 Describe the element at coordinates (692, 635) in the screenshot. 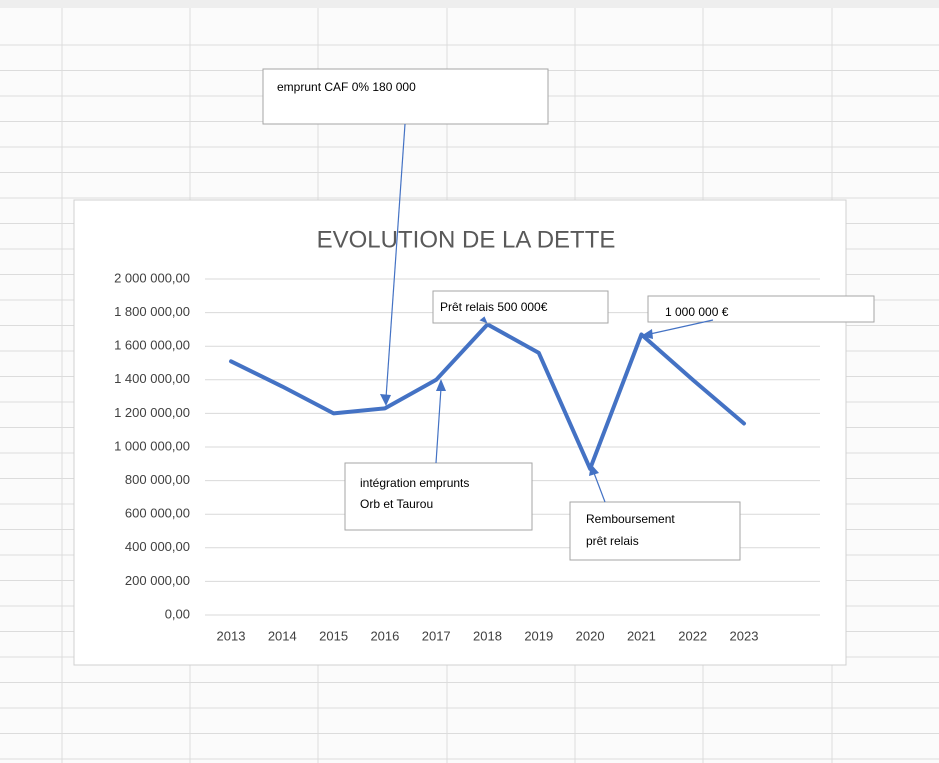

I see `x-tick-label: 2022` at that location.